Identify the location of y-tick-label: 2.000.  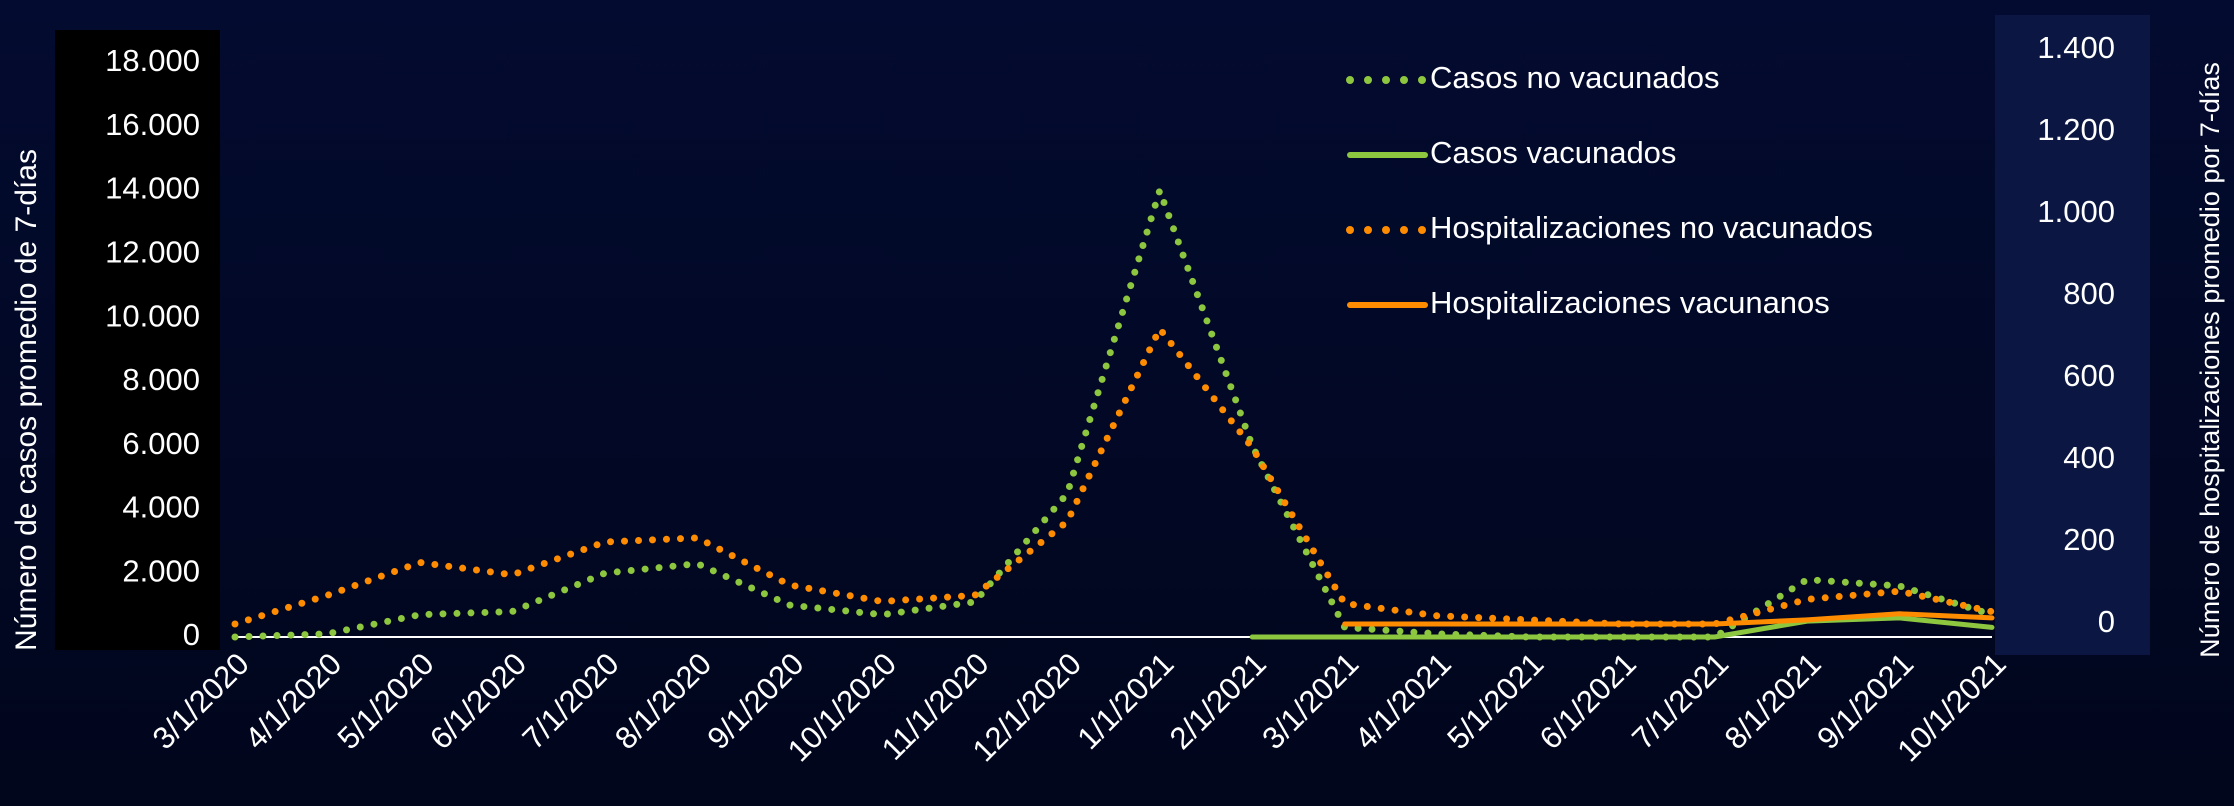
(161, 570).